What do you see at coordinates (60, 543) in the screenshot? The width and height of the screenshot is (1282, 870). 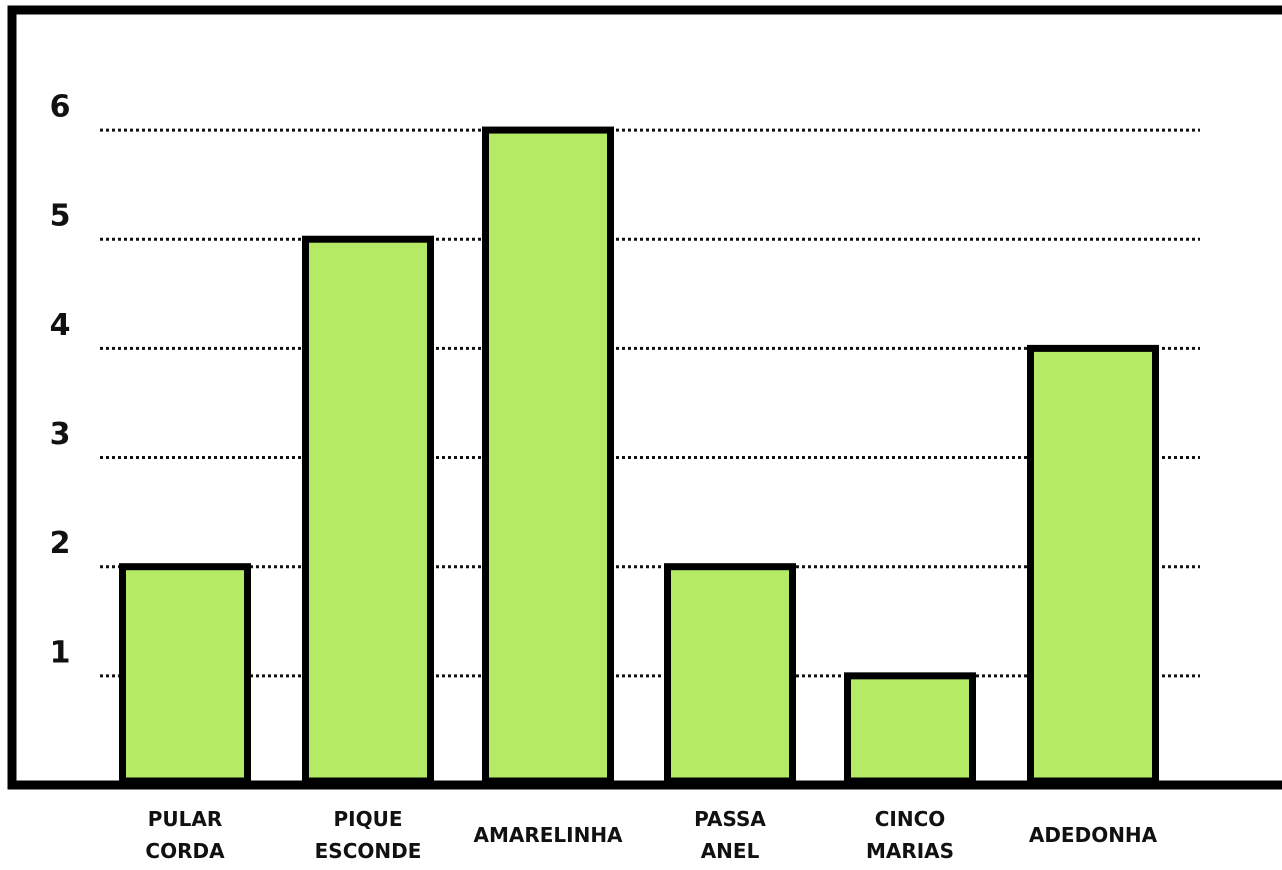 I see `y-tick-label: 2` at bounding box center [60, 543].